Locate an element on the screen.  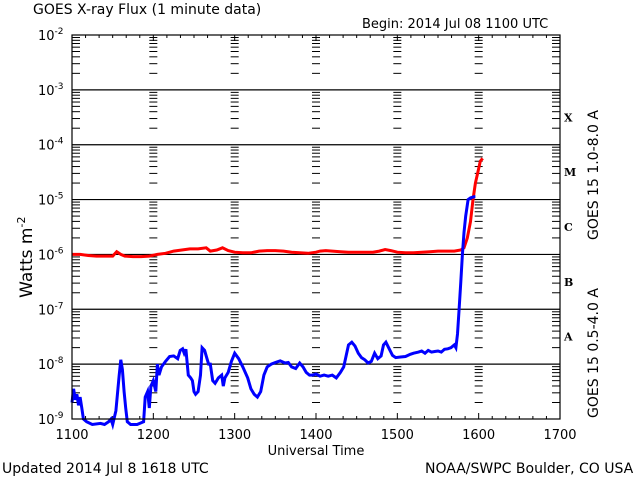
x-tick-label: 1300 is located at coordinates (234, 435).